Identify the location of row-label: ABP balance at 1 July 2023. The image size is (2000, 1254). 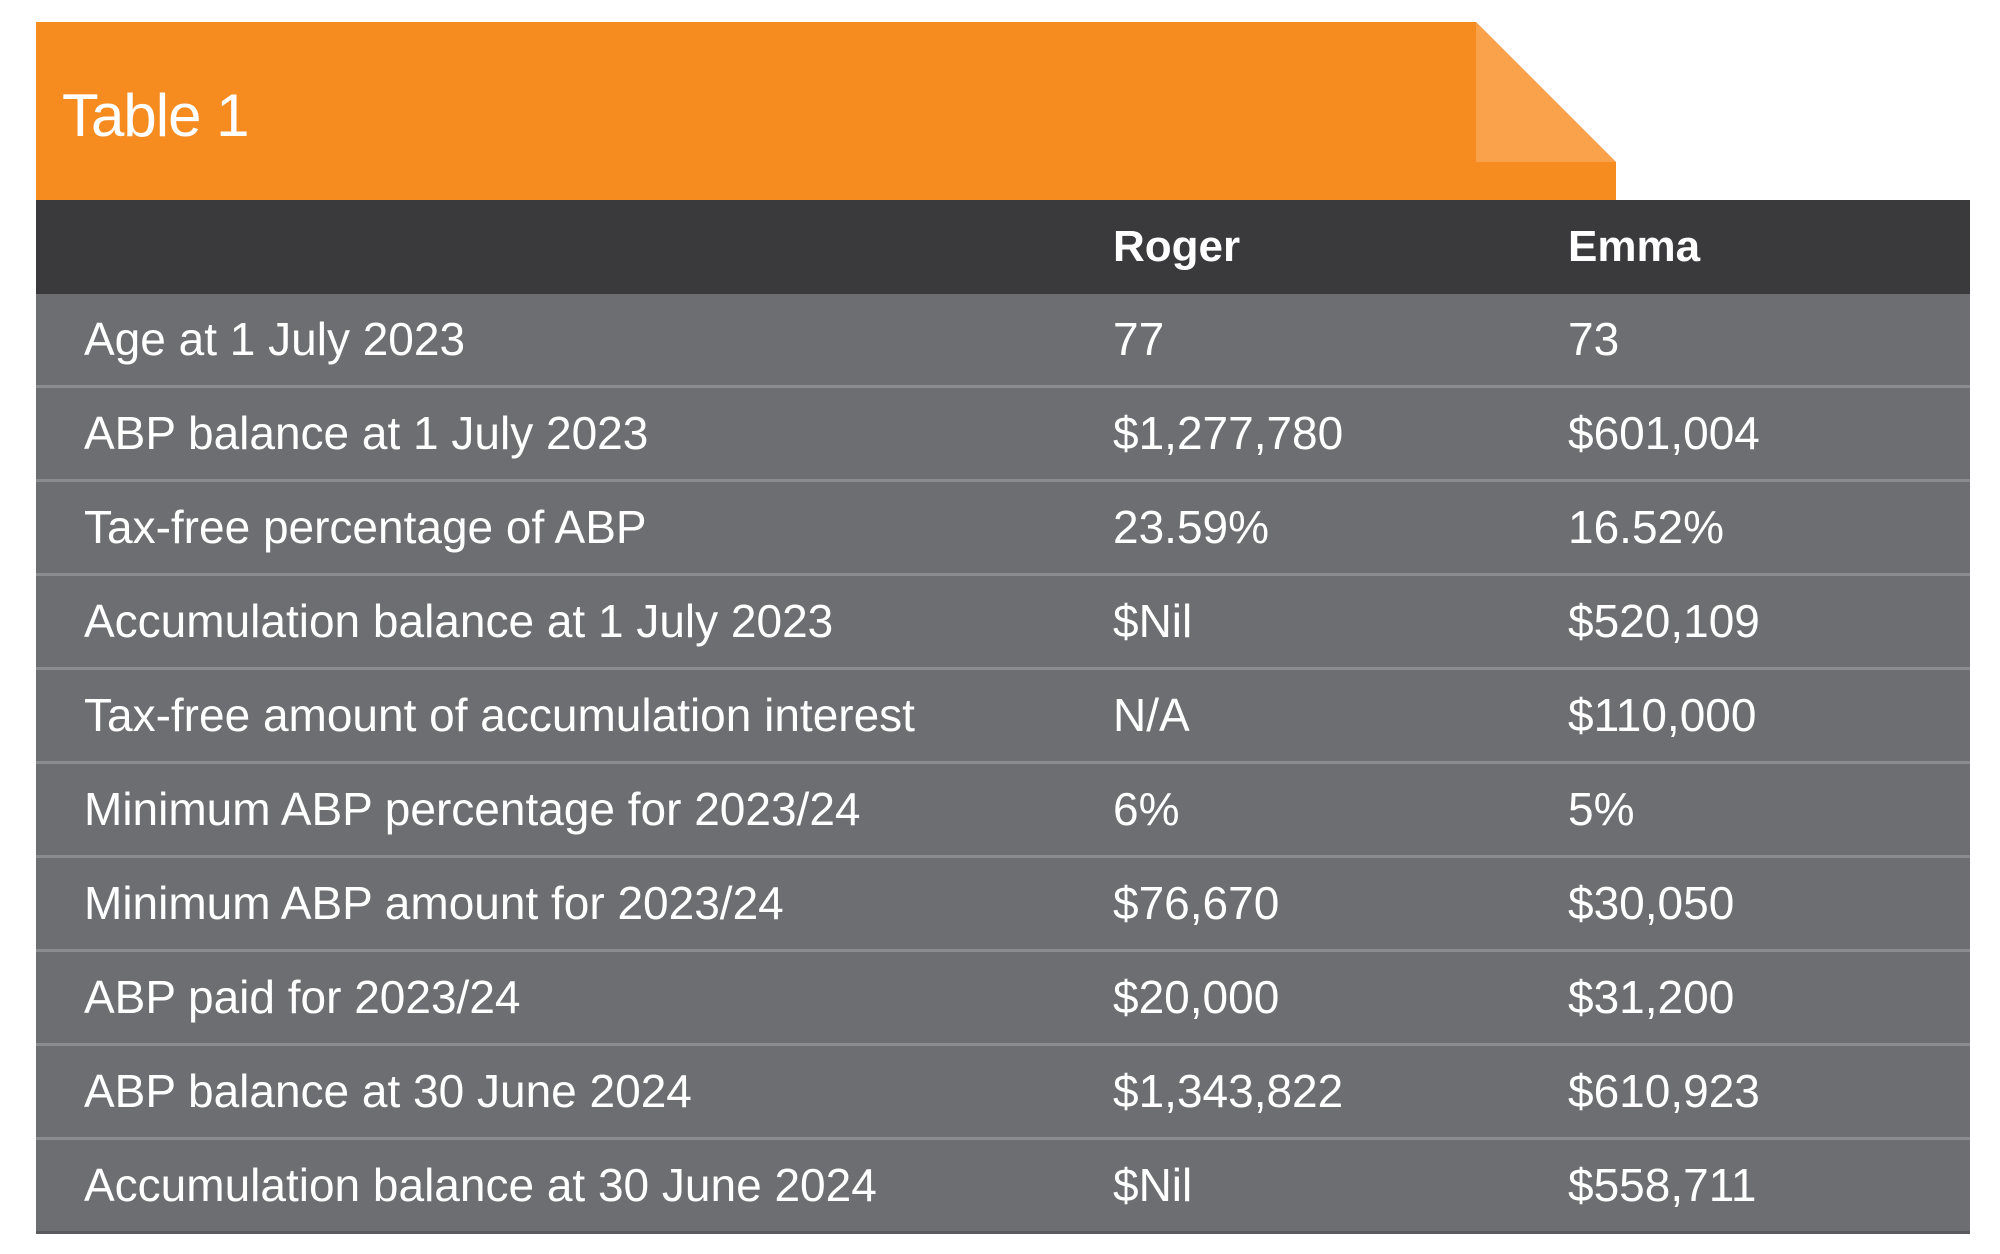
(366, 433).